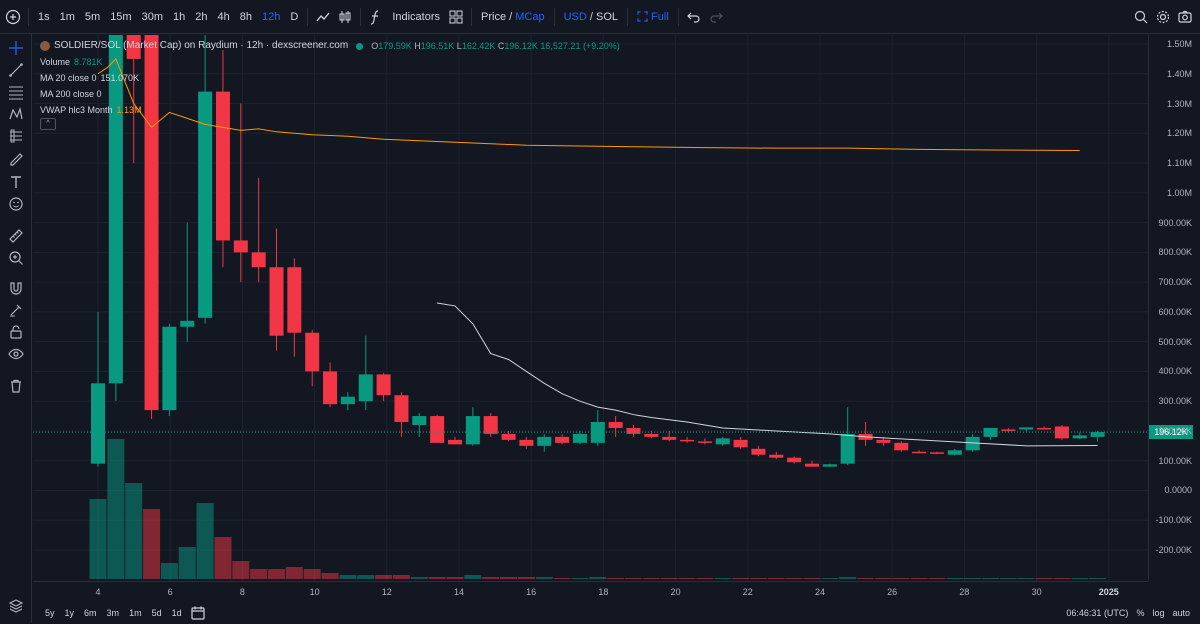 This screenshot has width=1200, height=624. I want to click on time-tick-label: 26, so click(892, 592).